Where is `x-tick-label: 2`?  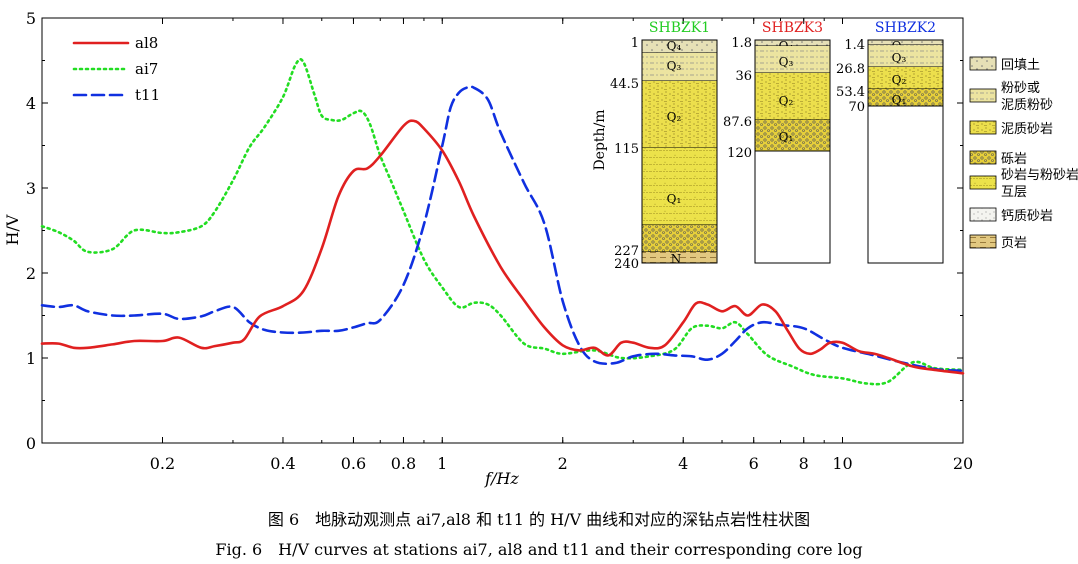
x-tick-label: 2 is located at coordinates (563, 463).